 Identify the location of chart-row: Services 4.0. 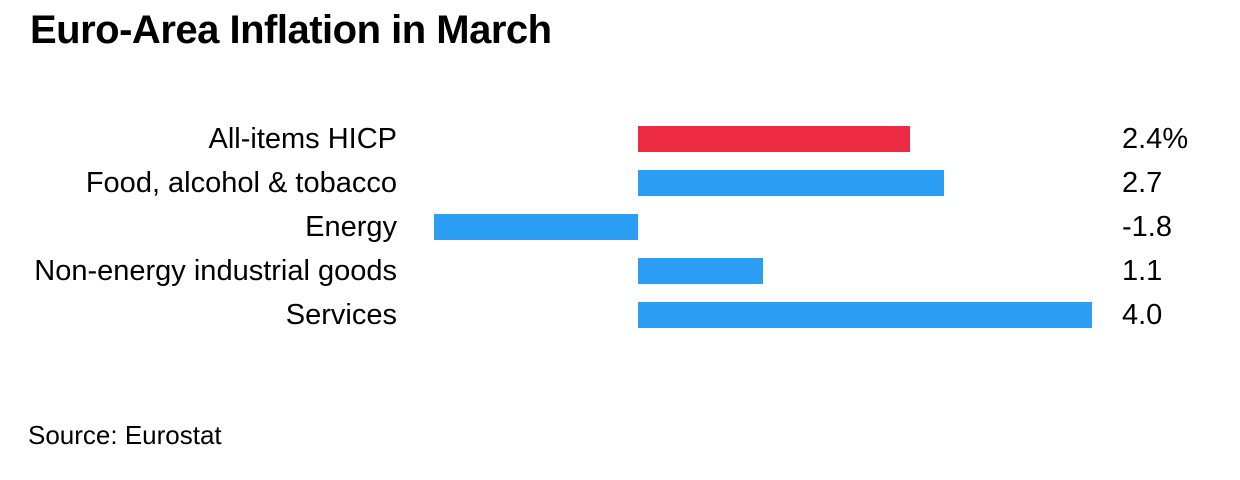
(620, 315).